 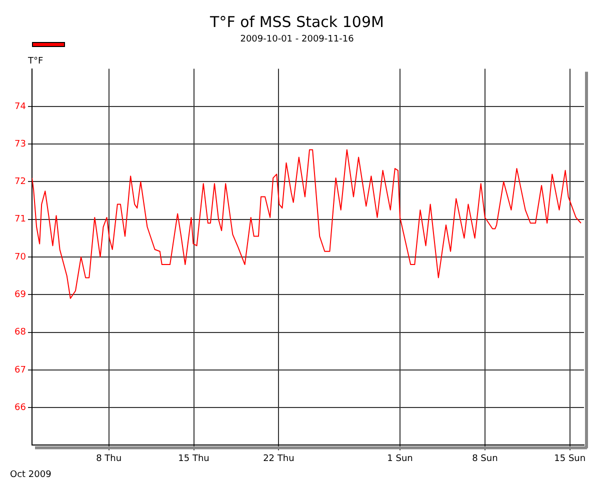 I want to click on y-tick-label: 68, so click(x=20, y=333).